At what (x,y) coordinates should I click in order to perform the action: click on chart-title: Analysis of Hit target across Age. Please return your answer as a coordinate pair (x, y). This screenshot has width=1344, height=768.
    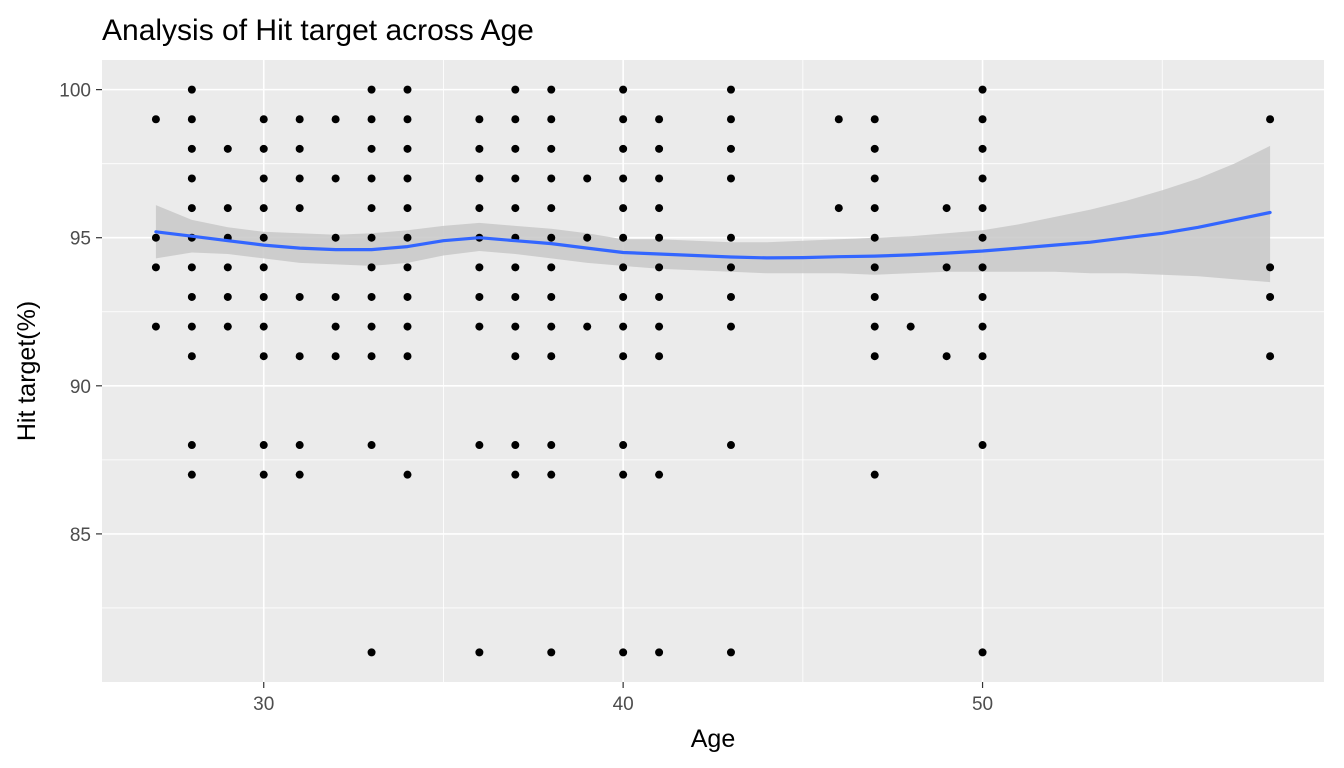
    Looking at the image, I should click on (318, 30).